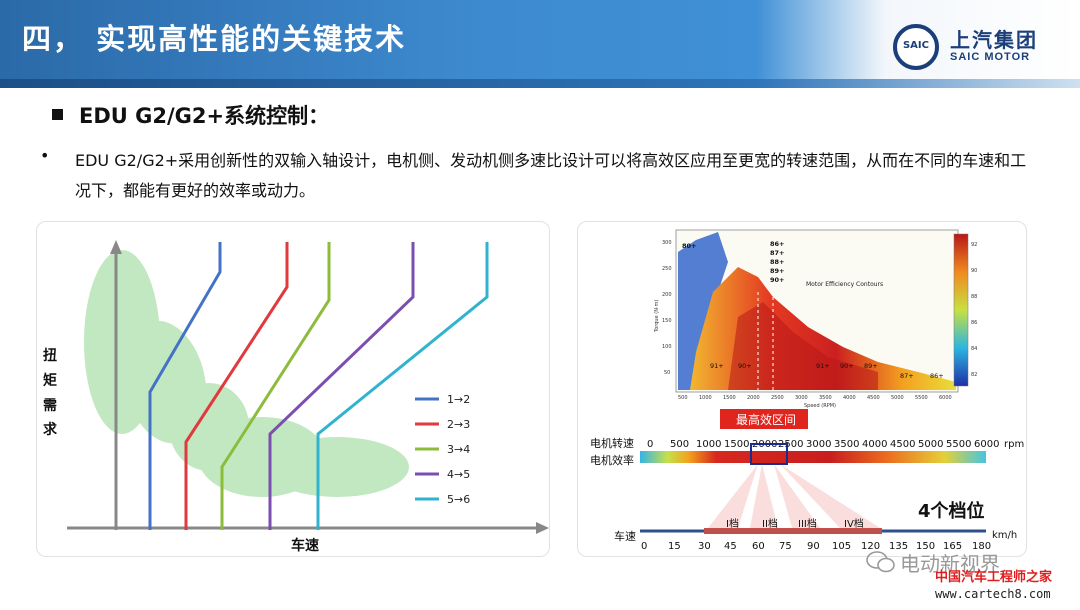 This screenshot has height=610, width=1080. I want to click on saic-logo-mark-text: SAIC, so click(915, 45).